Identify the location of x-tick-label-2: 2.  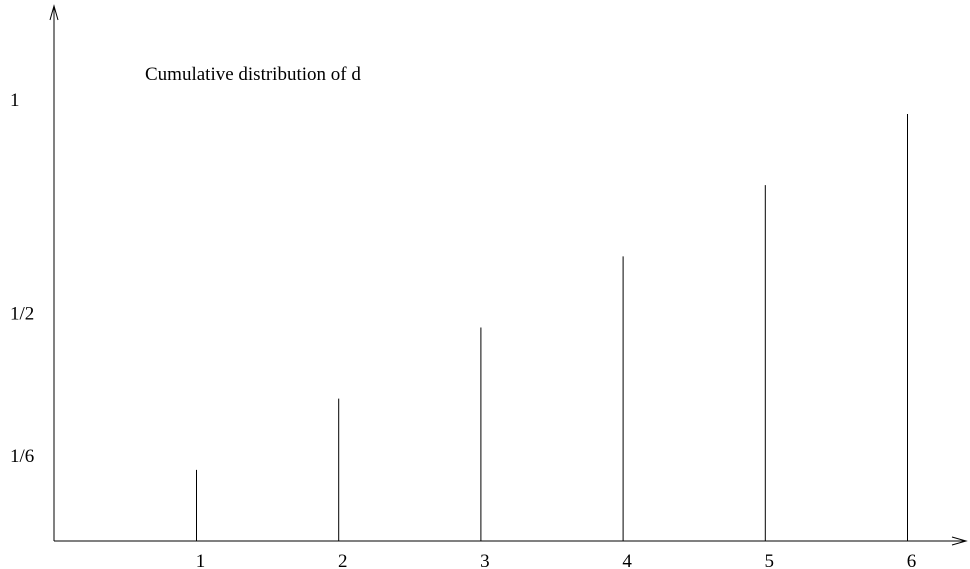
(343, 560).